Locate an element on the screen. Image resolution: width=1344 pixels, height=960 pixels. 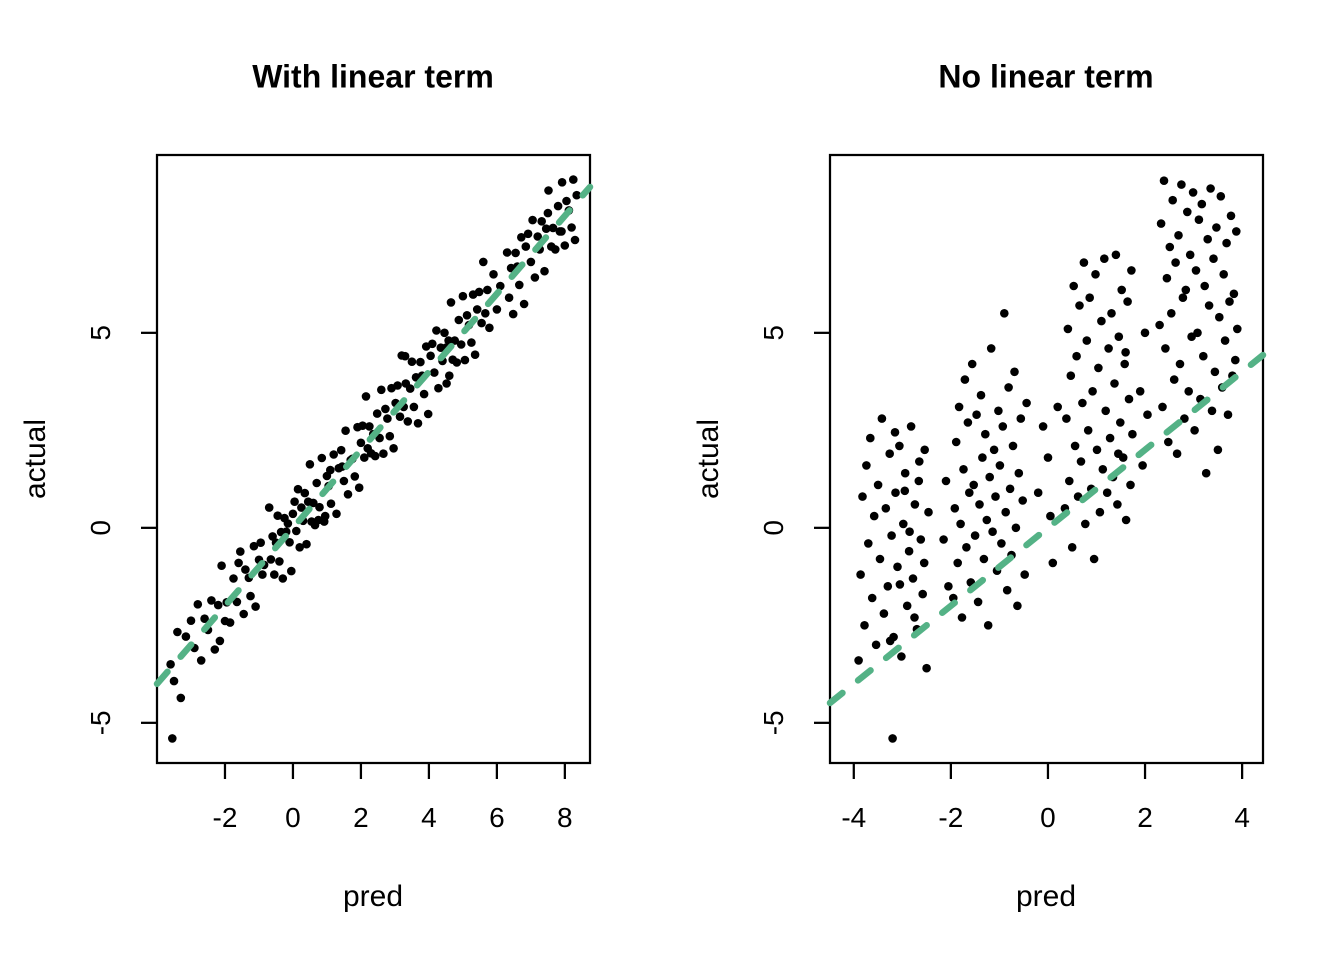
y-axis-label-left: actual is located at coordinates (35, 459).